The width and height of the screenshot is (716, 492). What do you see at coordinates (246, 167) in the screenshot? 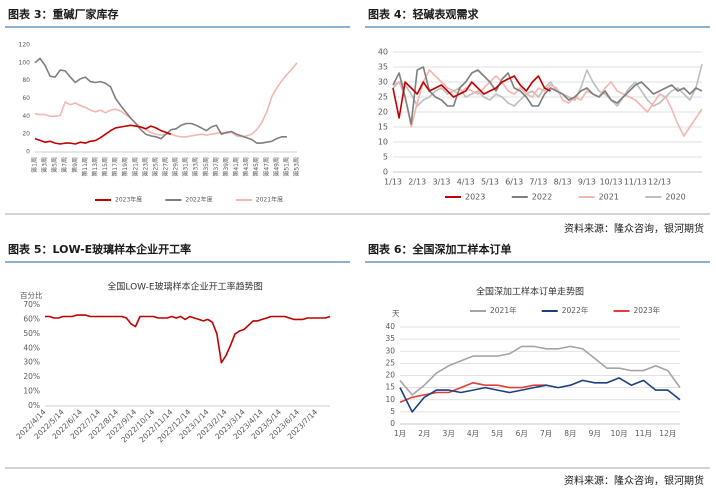
I see `x-tick-label: 第43周` at bounding box center [246, 167].